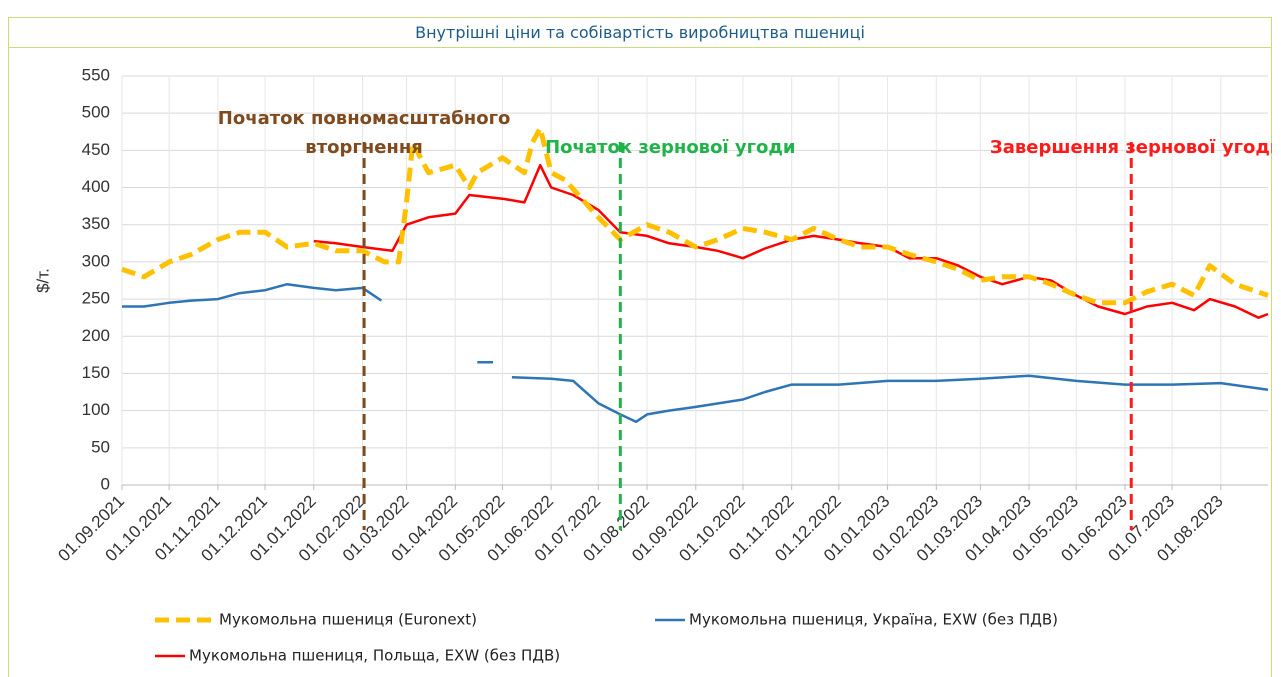 Image resolution: width=1281 pixels, height=677 pixels. I want to click on y-tick-label: 300, so click(96, 260).